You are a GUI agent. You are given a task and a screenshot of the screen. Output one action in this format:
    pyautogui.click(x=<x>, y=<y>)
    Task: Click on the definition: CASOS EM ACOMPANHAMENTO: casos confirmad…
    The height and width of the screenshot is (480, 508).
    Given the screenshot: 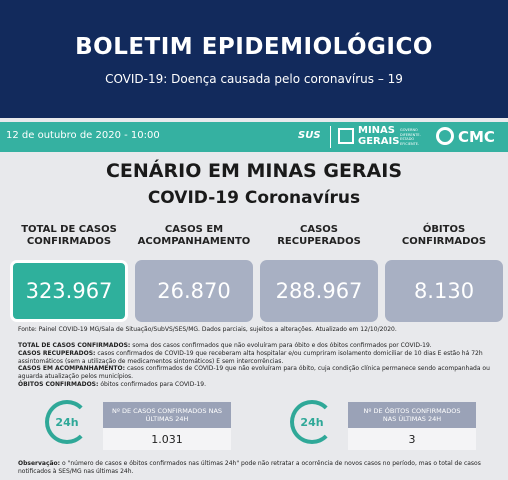 What is the action you would take?
    pyautogui.click(x=257, y=373)
    